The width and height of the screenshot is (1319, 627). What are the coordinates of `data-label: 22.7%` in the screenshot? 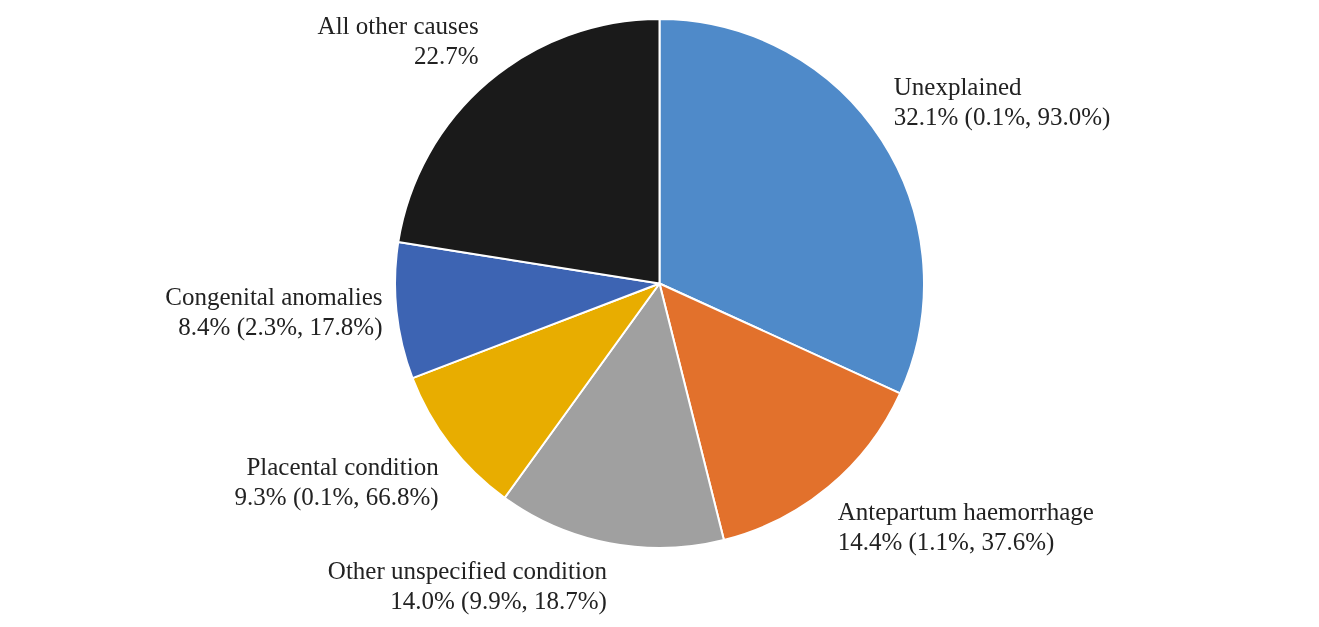 It's located at (446, 55).